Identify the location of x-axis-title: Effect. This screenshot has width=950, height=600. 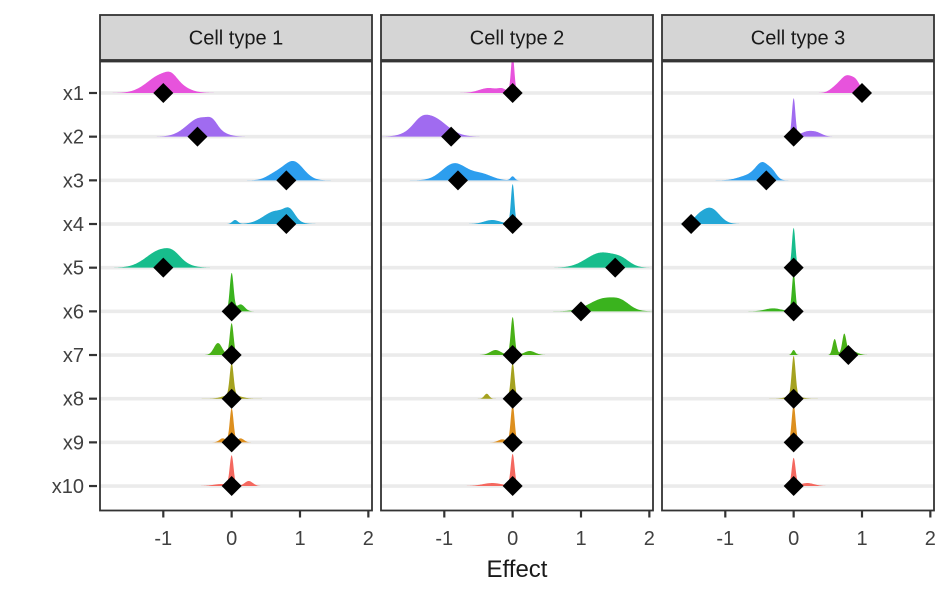
(517, 569).